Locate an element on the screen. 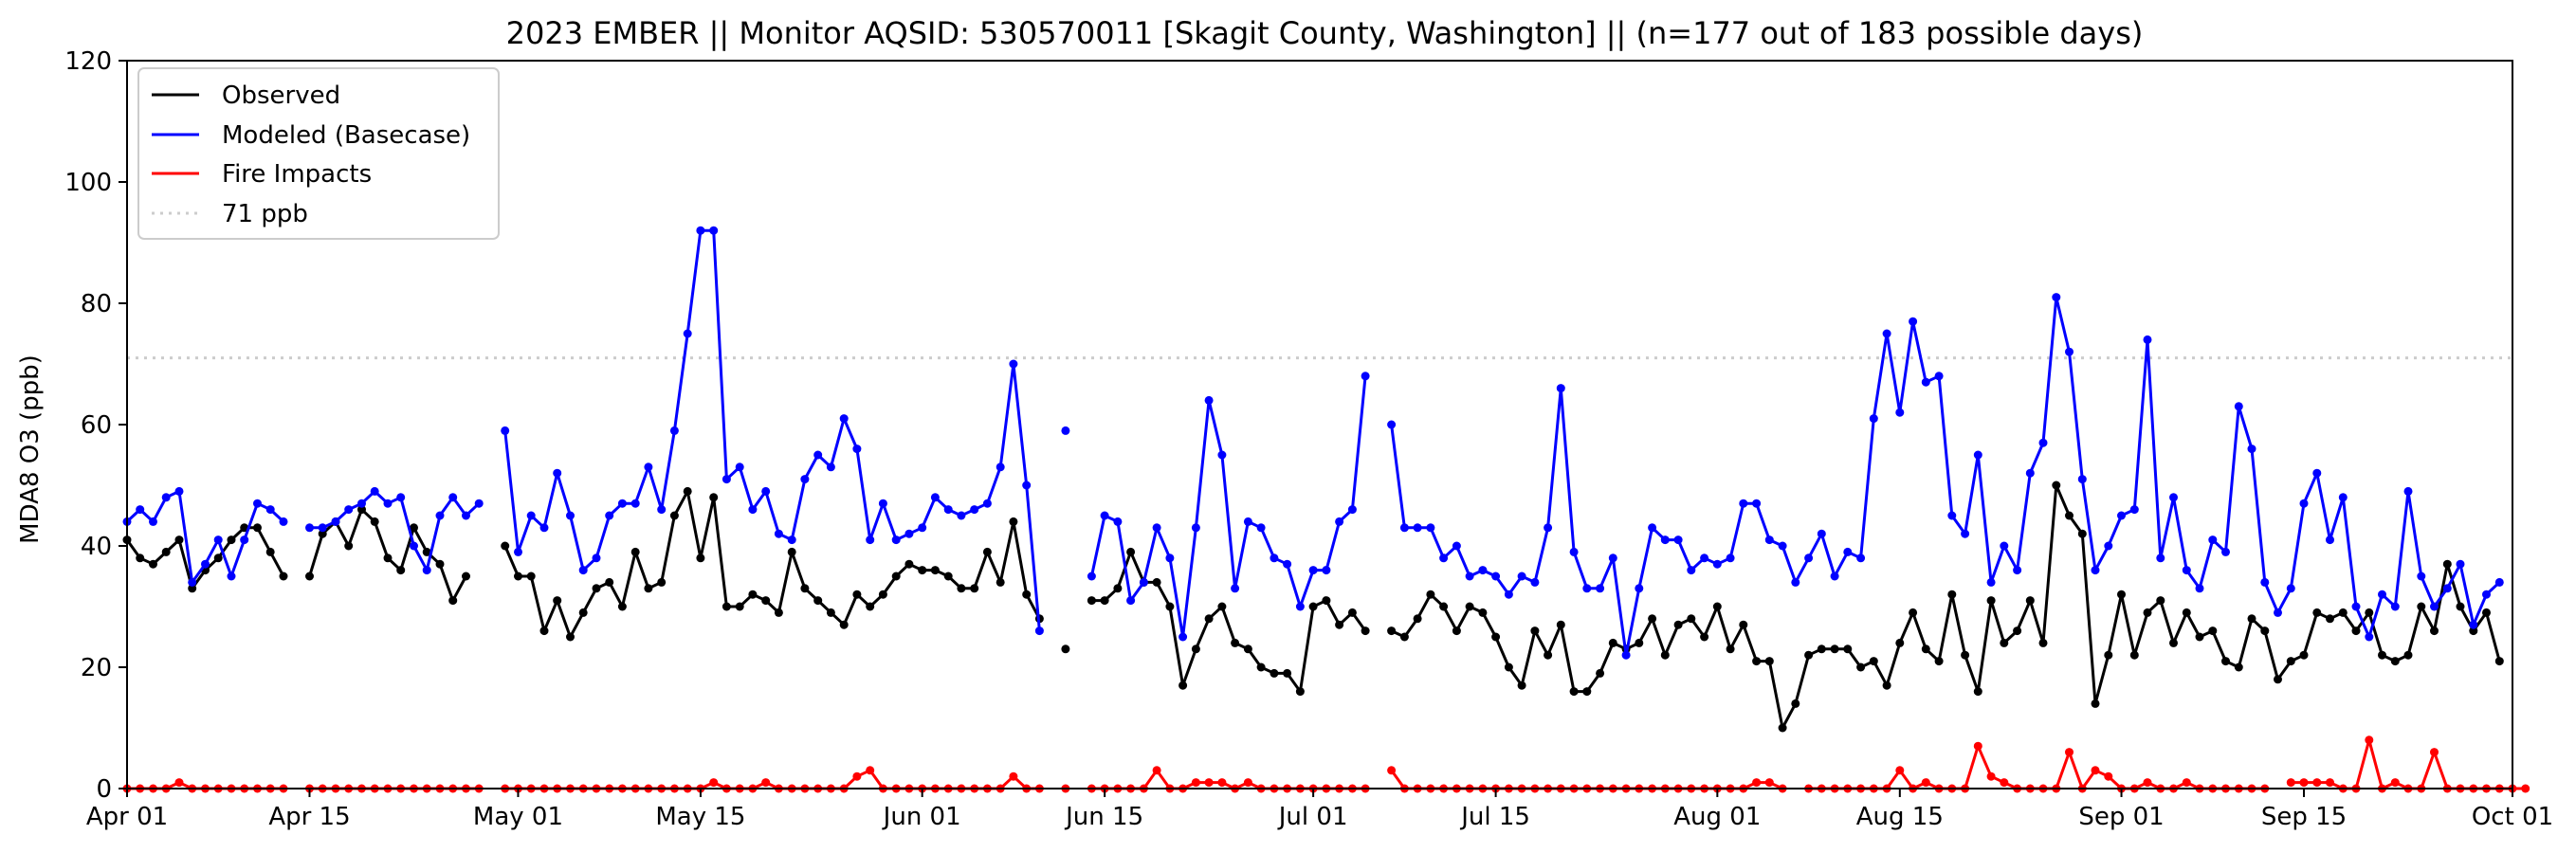 The height and width of the screenshot is (853, 2576). series-line-modeled-basecase is located at coordinates (395, 530).